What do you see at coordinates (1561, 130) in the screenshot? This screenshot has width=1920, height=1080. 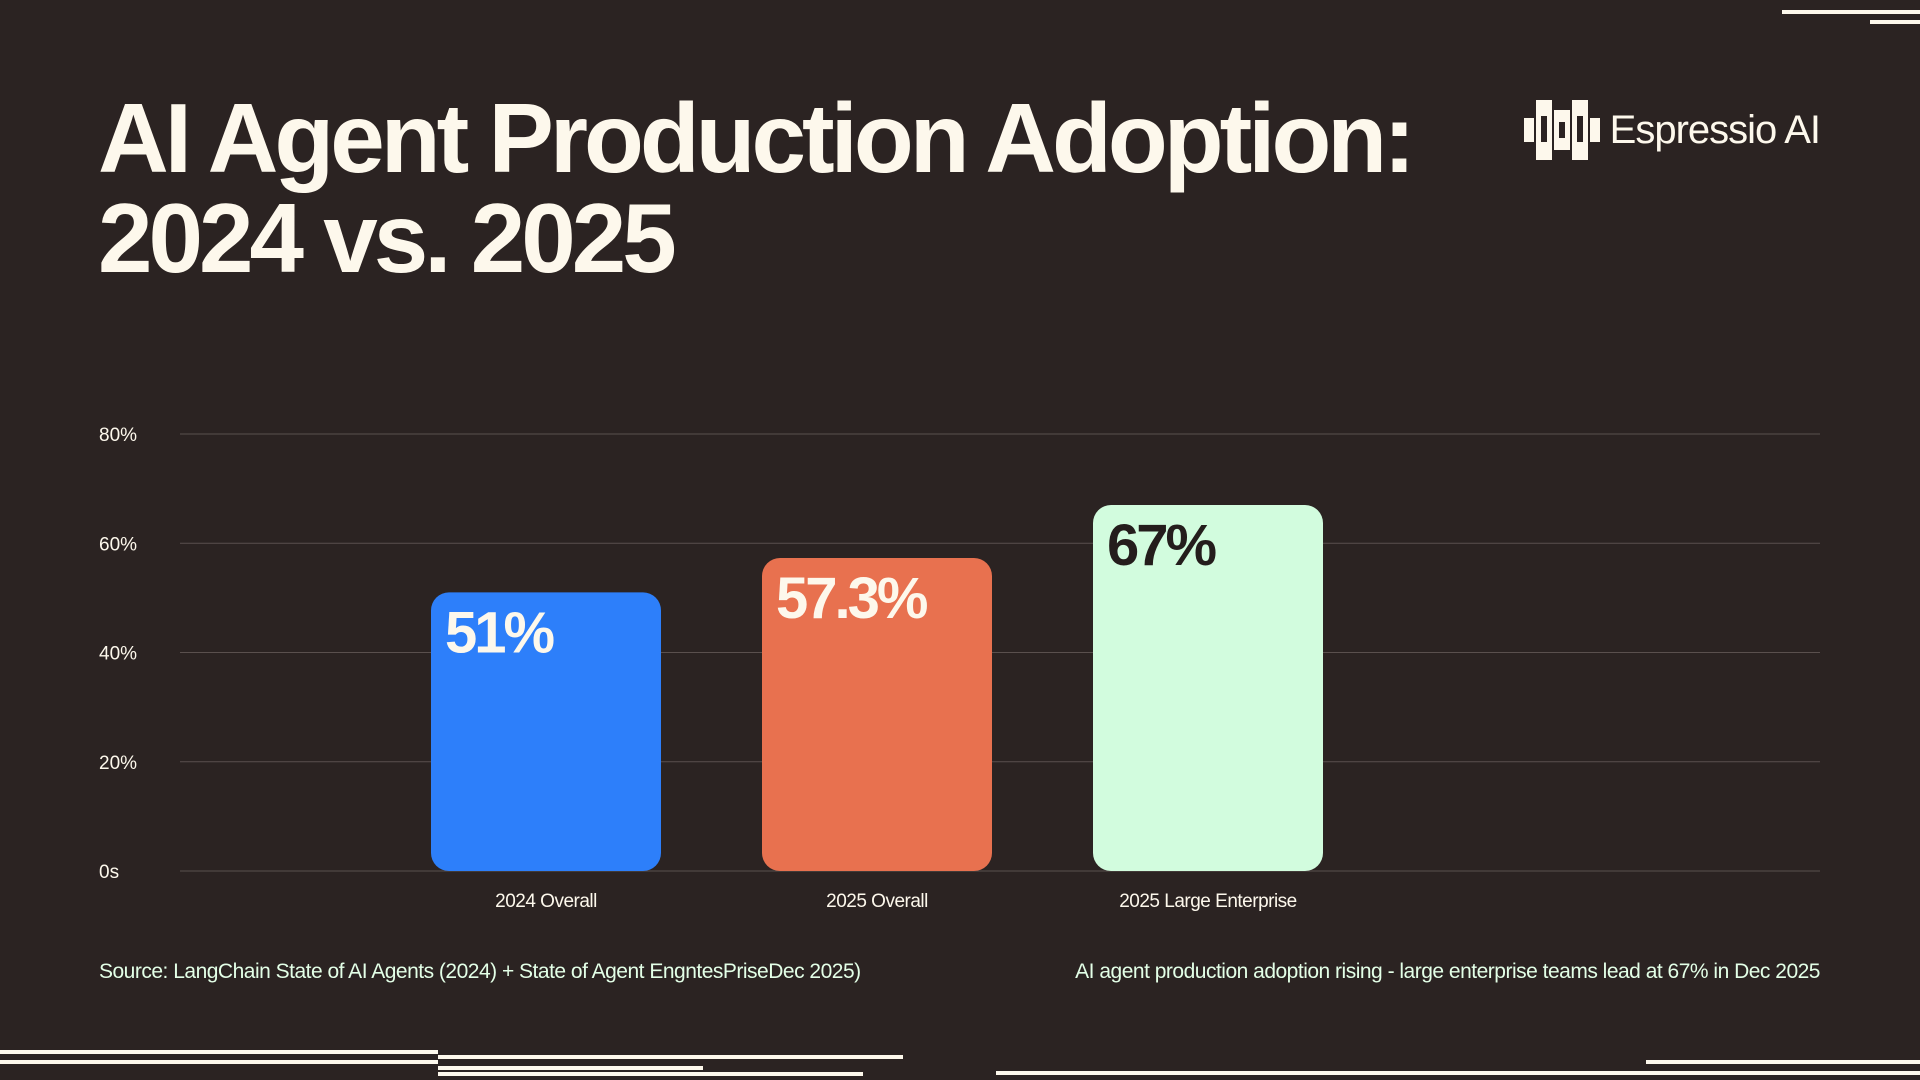 I see `espressio-logo-icon` at bounding box center [1561, 130].